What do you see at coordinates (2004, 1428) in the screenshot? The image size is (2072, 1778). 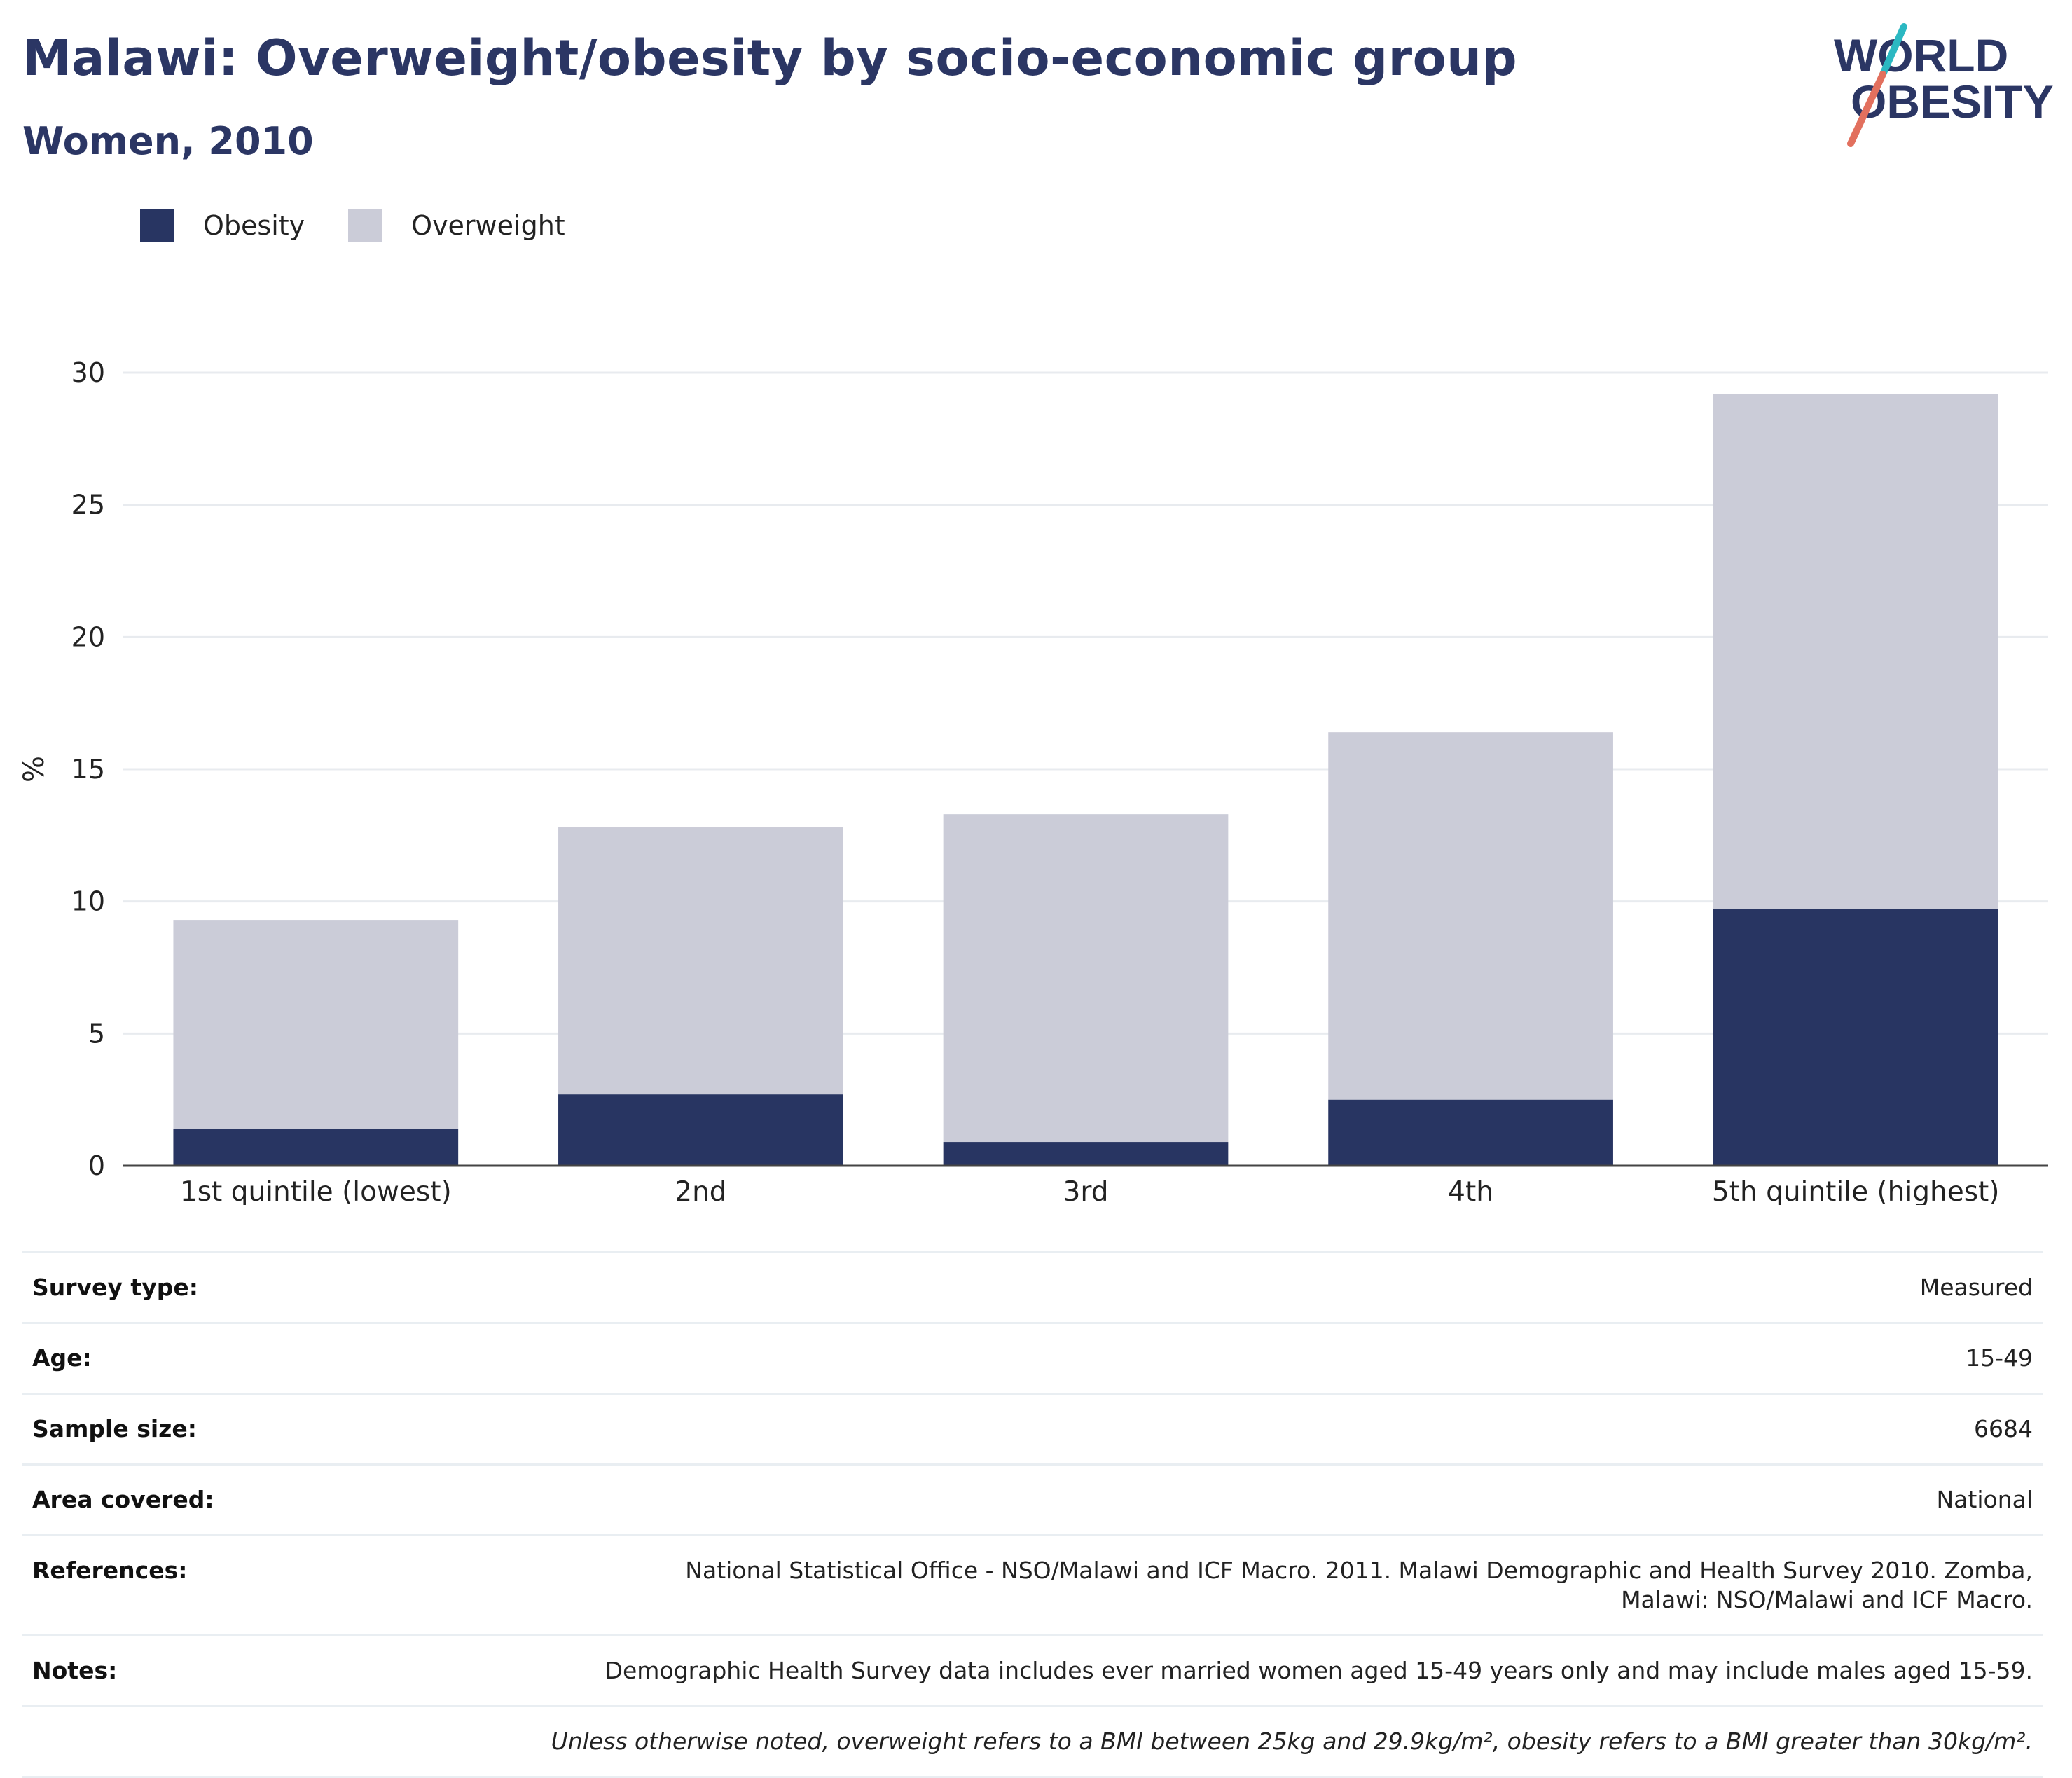 I see `sample-size-value: 6684` at bounding box center [2004, 1428].